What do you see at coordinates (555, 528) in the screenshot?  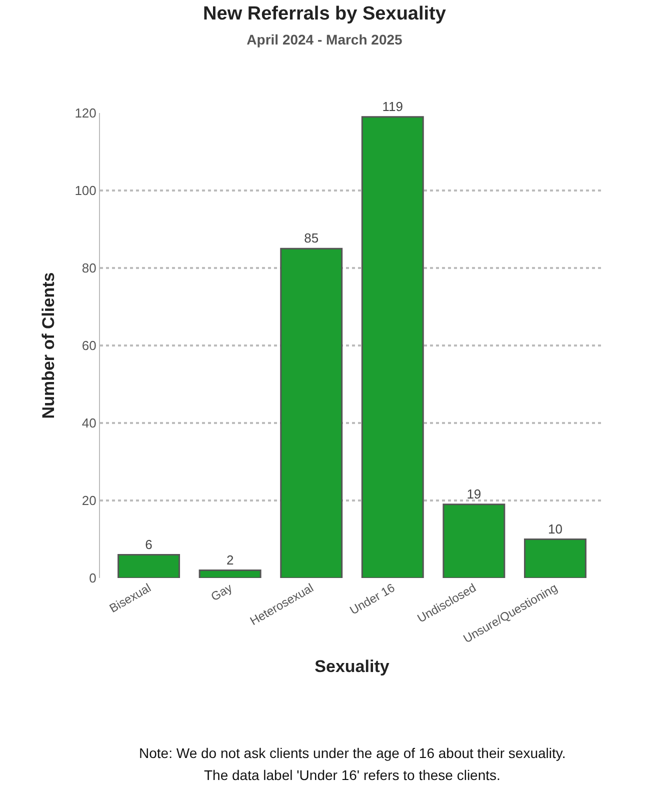 I see `data-label: 10` at bounding box center [555, 528].